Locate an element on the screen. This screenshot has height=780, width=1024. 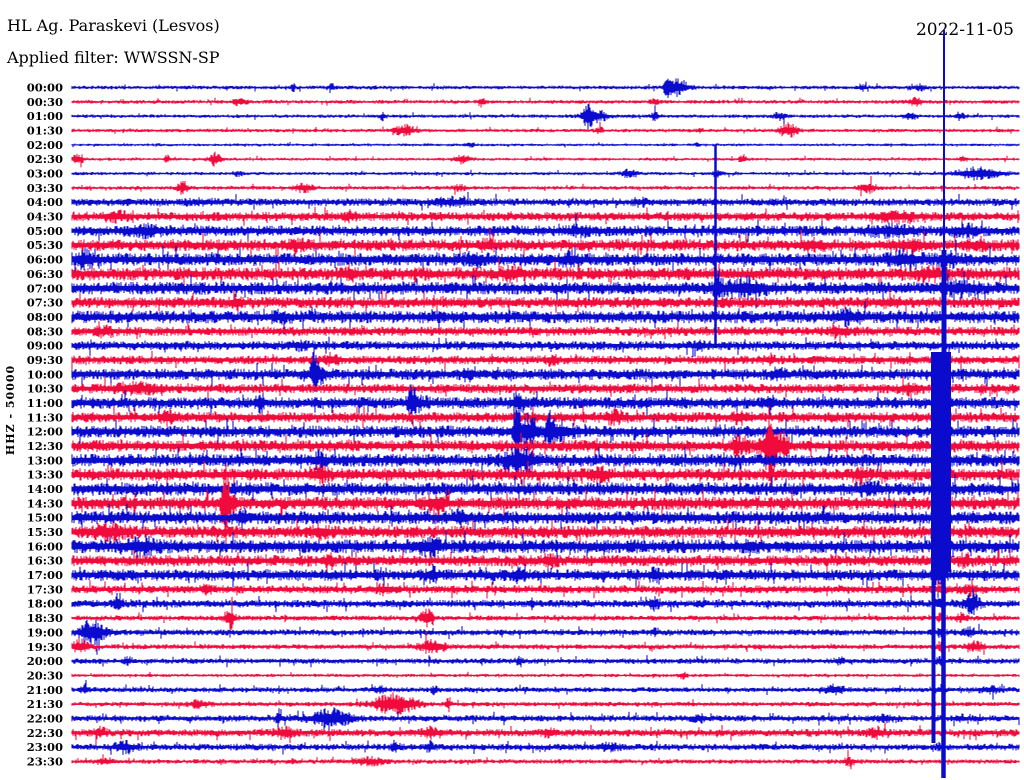
time-label: 22:30 is located at coordinates (45, 733).